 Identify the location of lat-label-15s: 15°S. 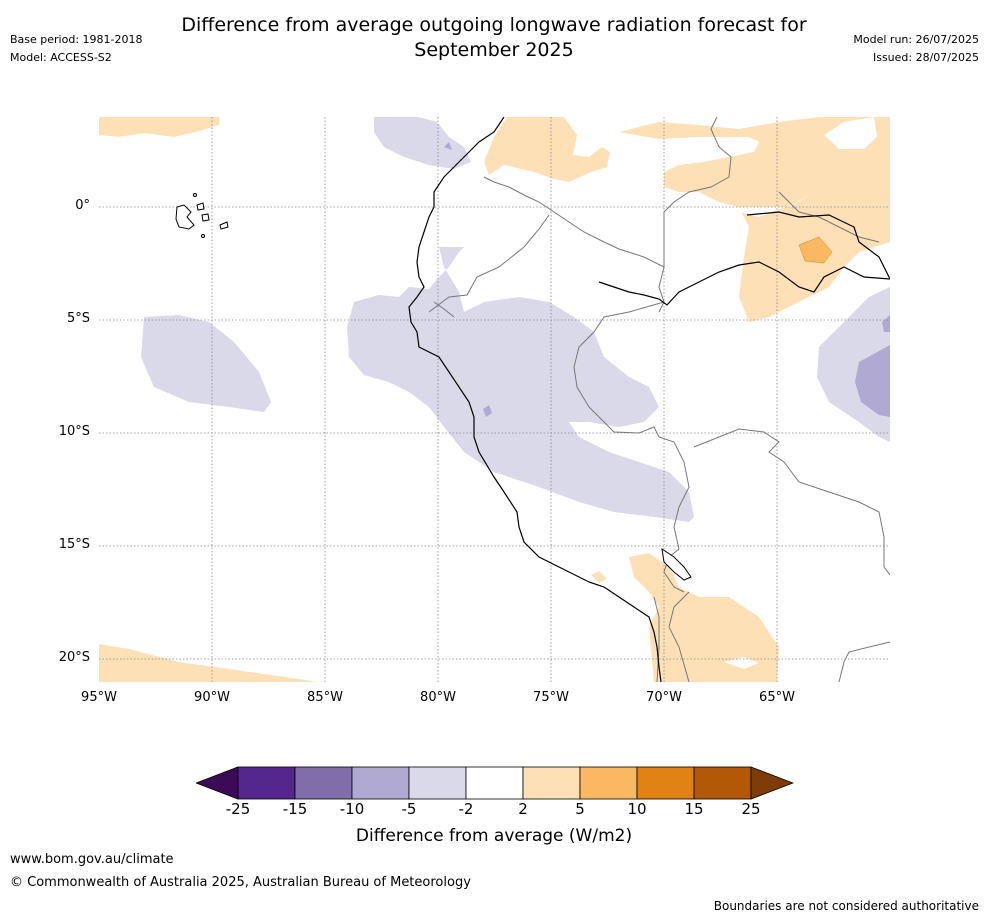
(74, 544).